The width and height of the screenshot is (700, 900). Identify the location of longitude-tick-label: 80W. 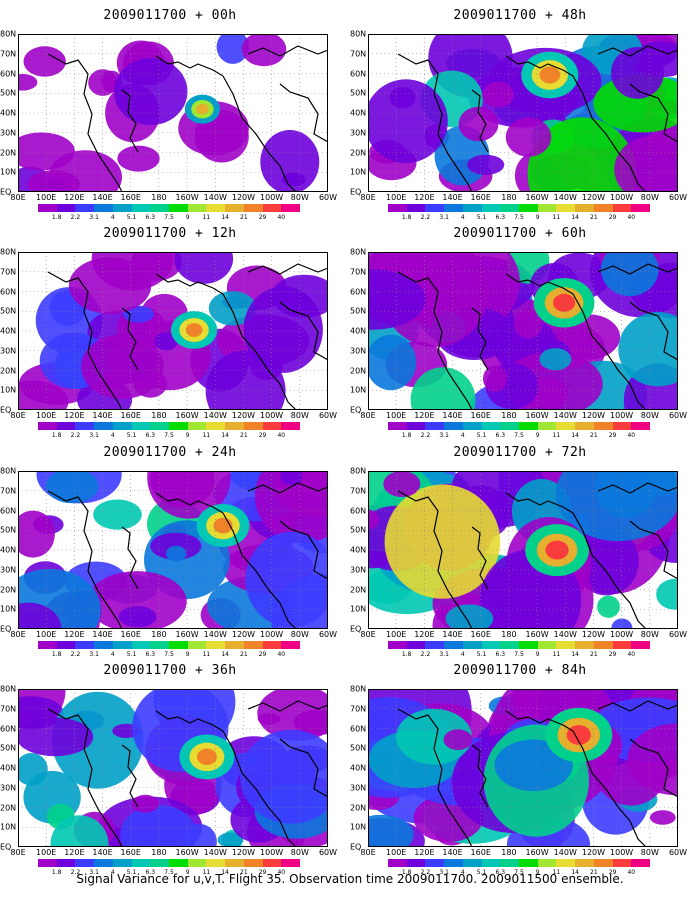
(299, 852).